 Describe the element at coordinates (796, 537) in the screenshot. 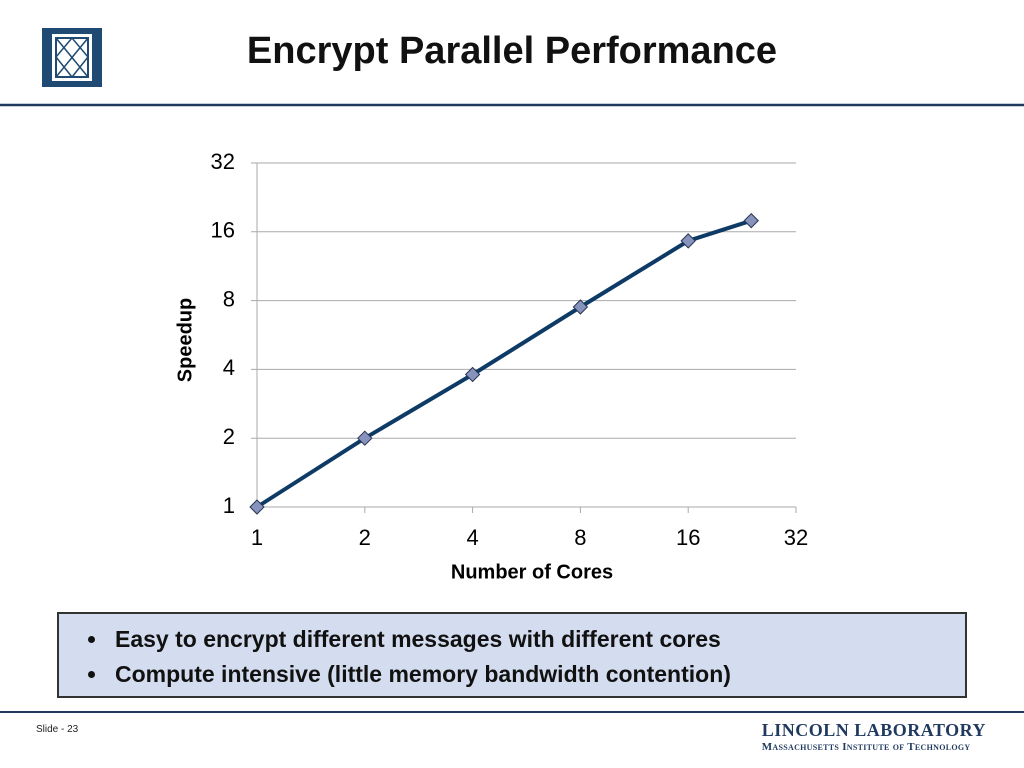

I see `x-tick-label: 32` at that location.